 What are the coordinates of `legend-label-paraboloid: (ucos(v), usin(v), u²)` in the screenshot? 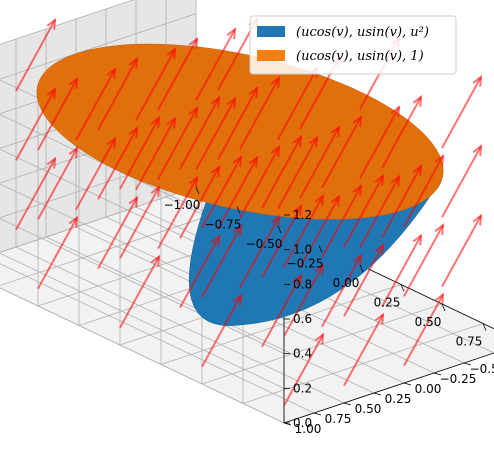 It's located at (362, 32).